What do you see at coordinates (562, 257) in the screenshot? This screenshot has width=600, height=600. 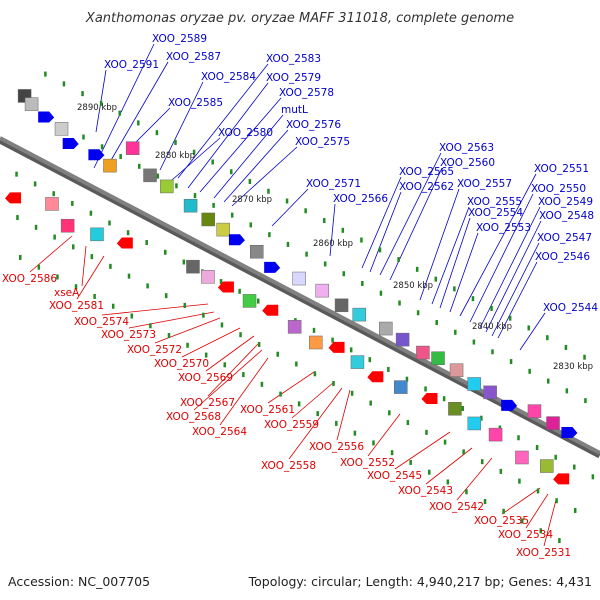 I see `forward-gene-label: XOO_2546` at bounding box center [562, 257].